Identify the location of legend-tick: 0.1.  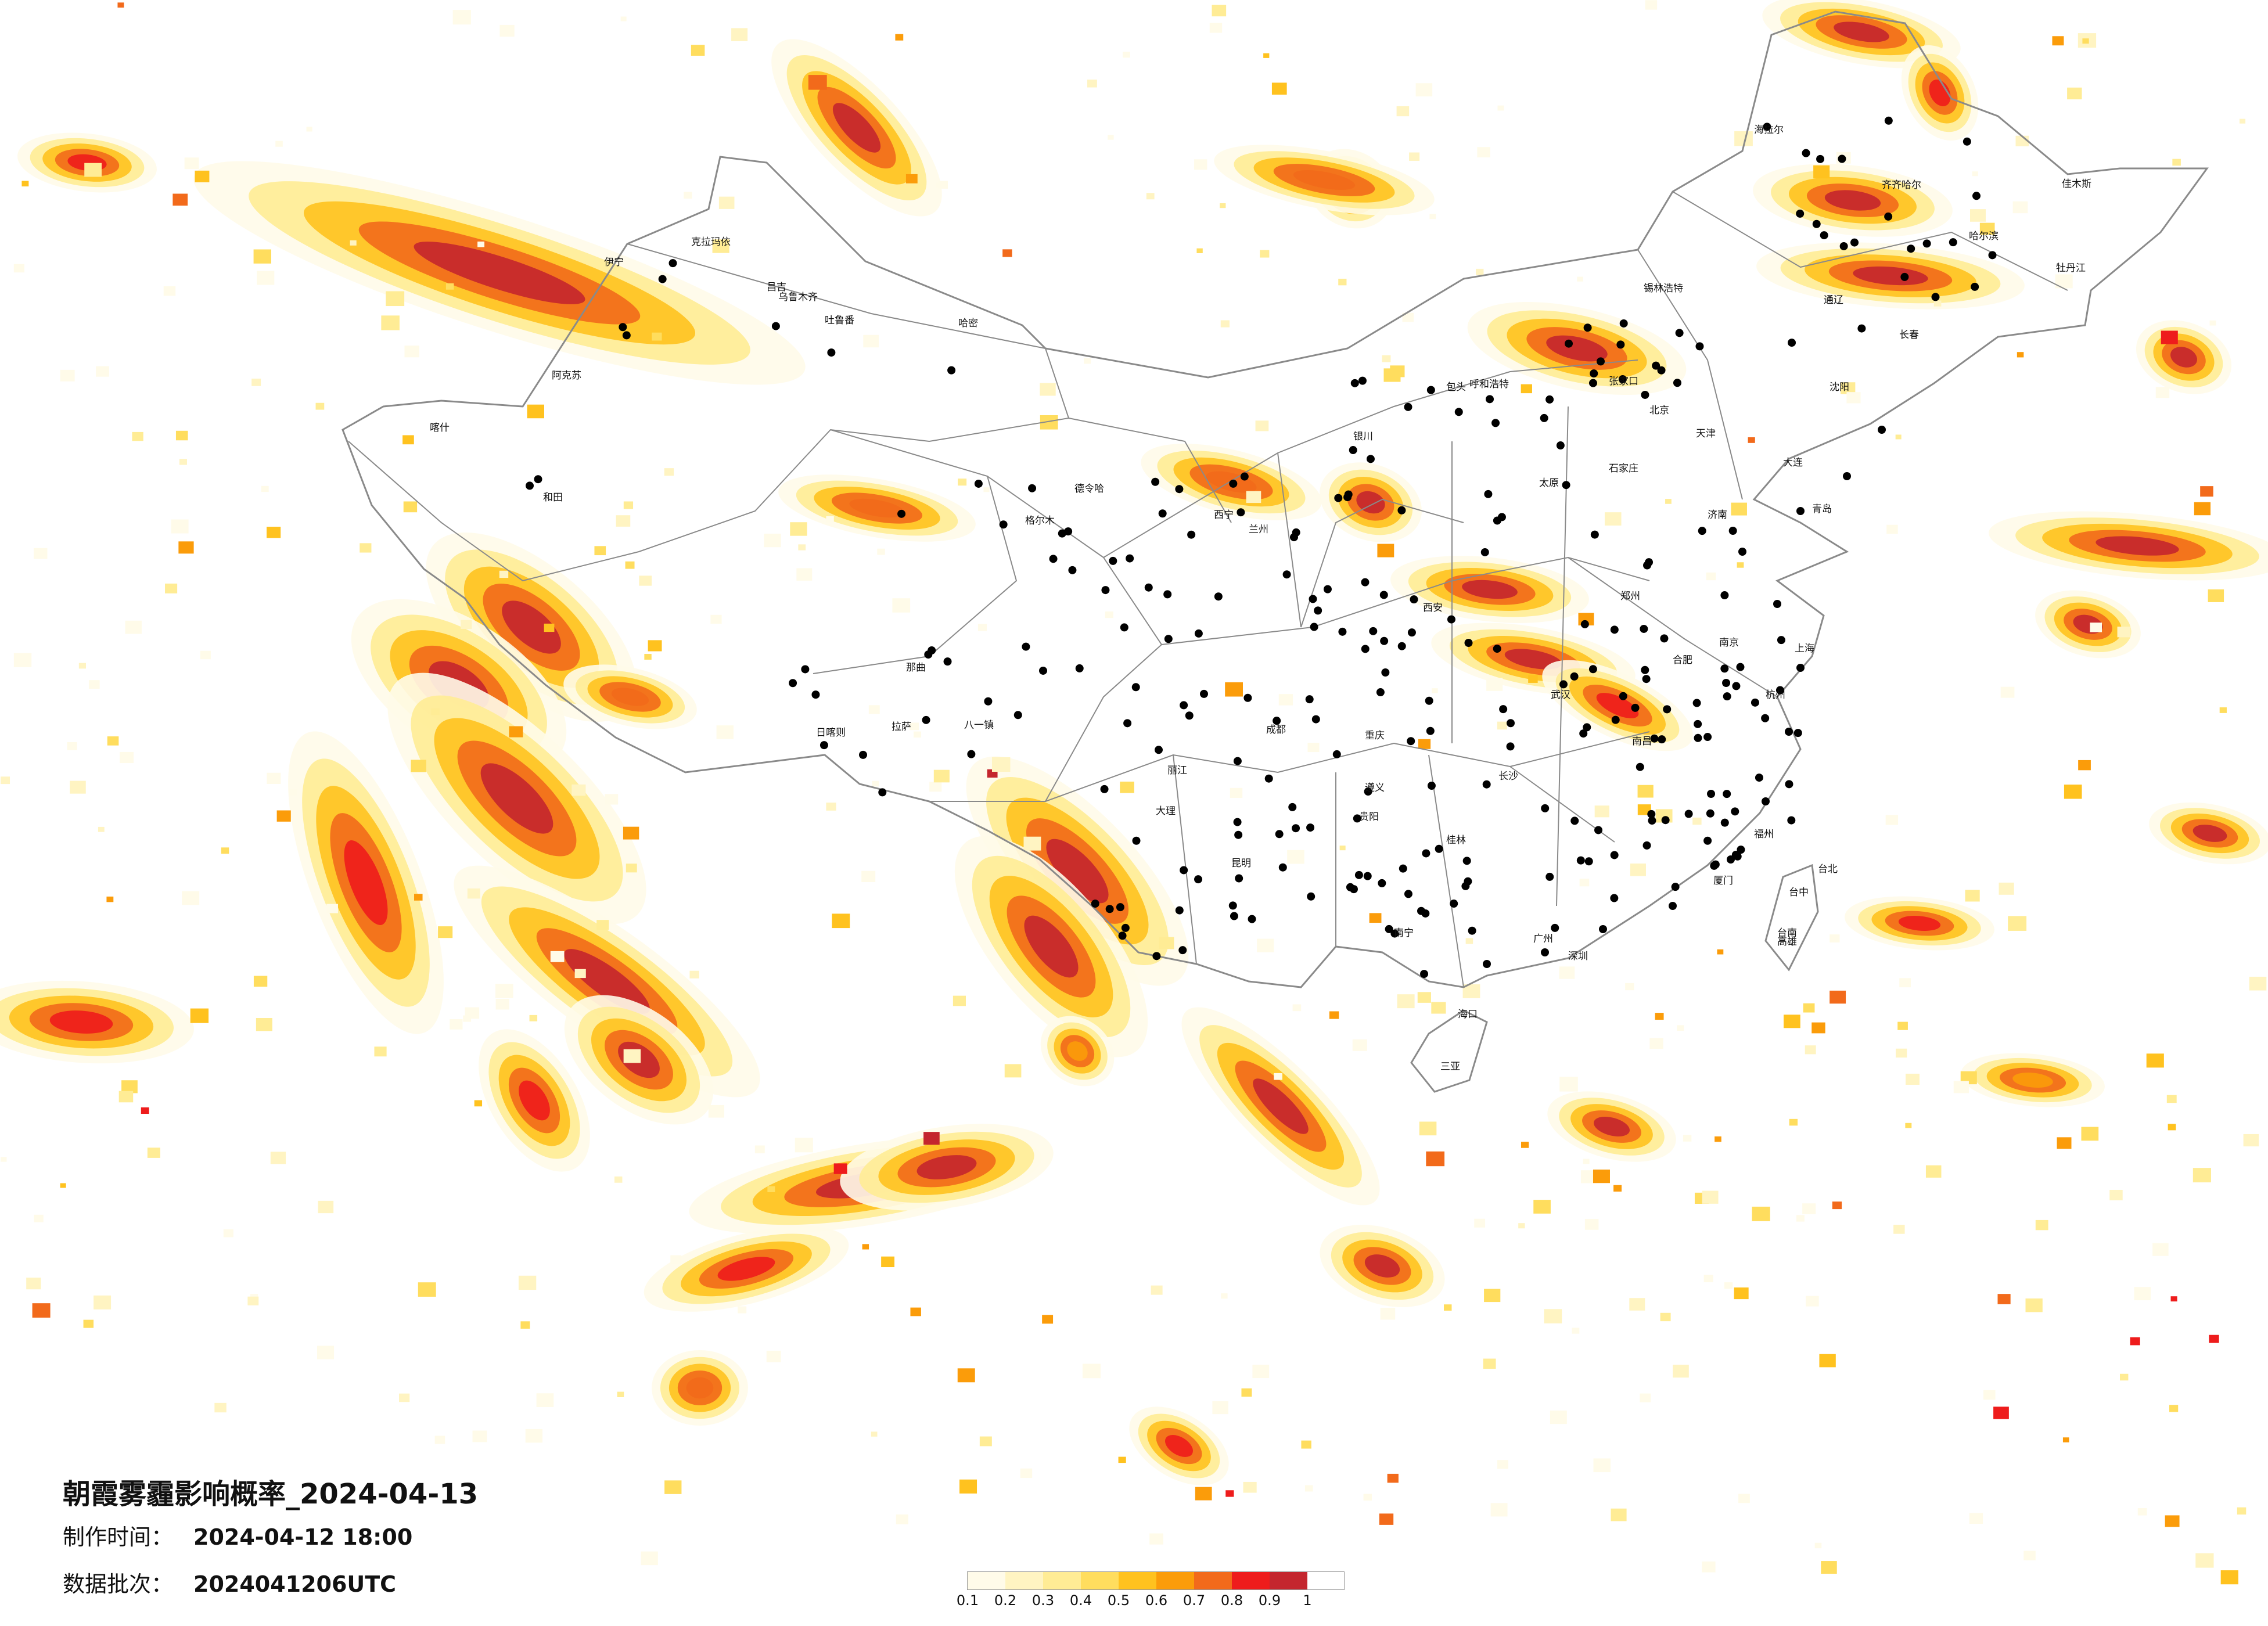
(967, 1600).